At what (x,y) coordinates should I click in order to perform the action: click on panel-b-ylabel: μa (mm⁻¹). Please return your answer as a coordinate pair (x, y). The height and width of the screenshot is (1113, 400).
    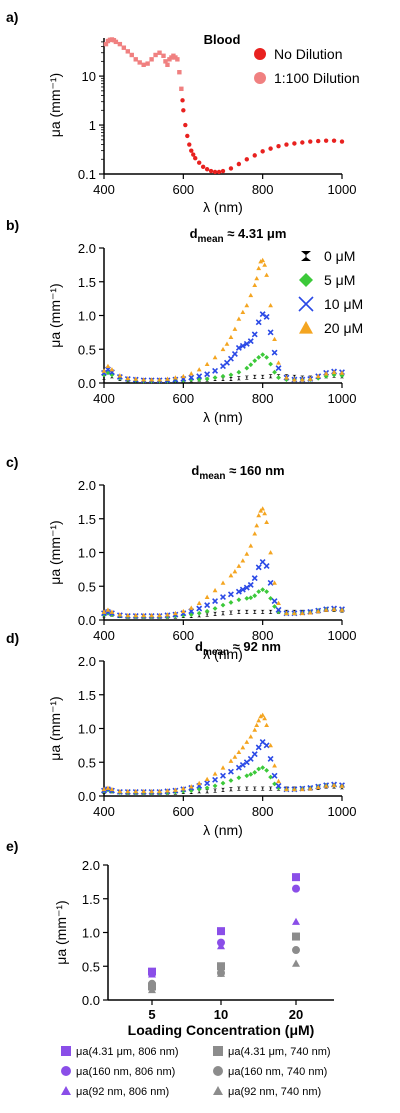
    Looking at the image, I should click on (55, 315).